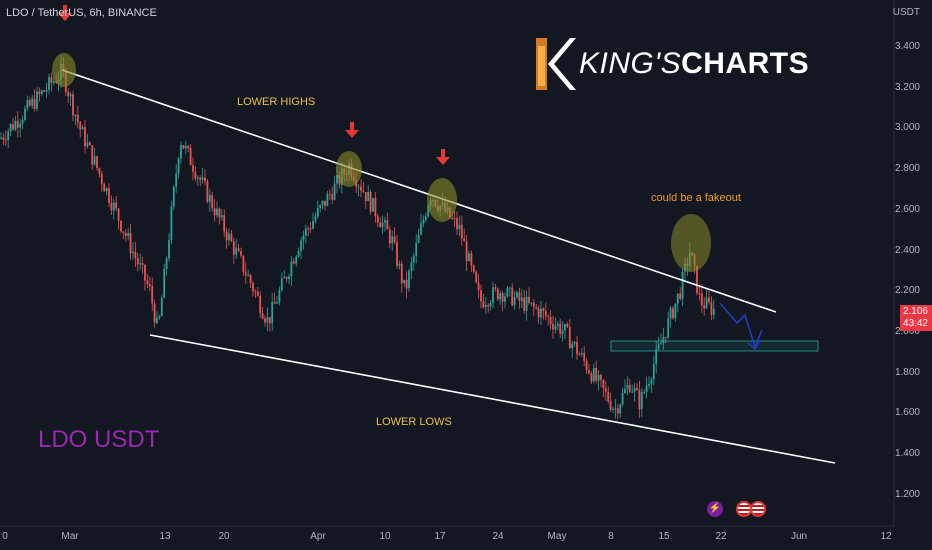 This screenshot has width=932, height=550. I want to click on y-tick-label: 2.400, so click(907, 250).